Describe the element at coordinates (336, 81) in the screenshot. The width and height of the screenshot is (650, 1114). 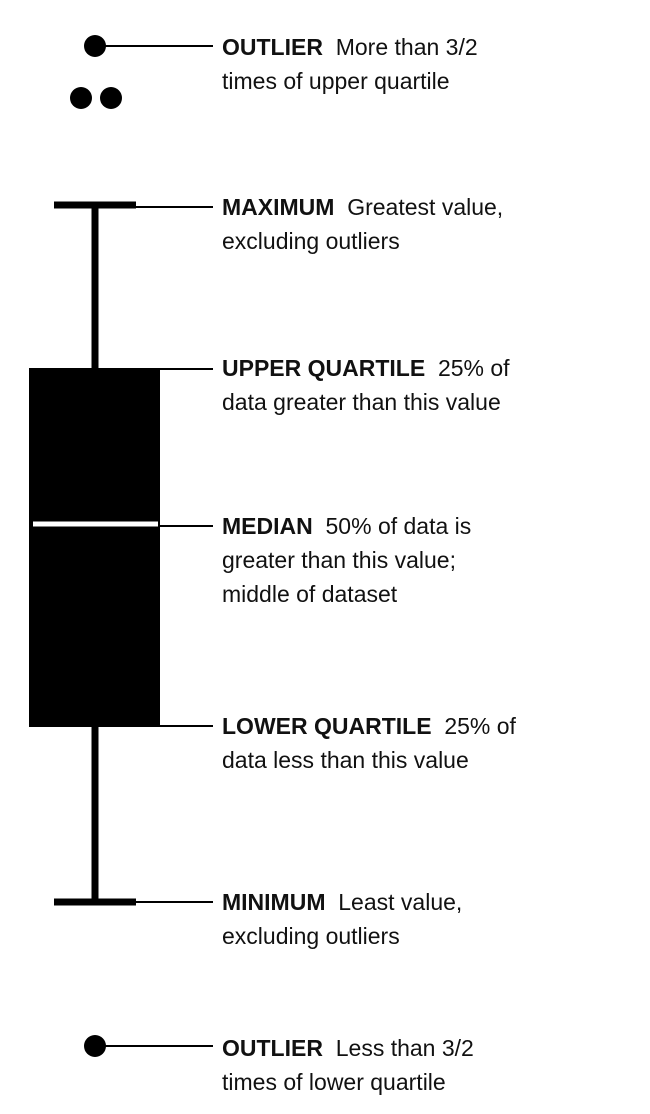
I see `outlier-top-desc-2: times of upper quartile` at that location.